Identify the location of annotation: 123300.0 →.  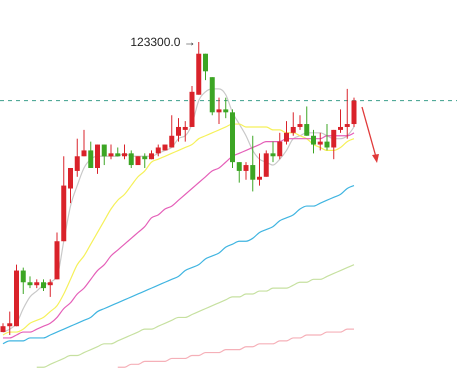
(163, 42).